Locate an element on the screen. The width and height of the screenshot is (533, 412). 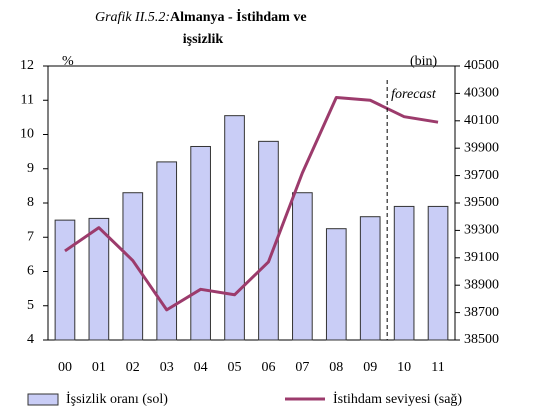
y2-tick-label: 39500 is located at coordinates (481, 202).